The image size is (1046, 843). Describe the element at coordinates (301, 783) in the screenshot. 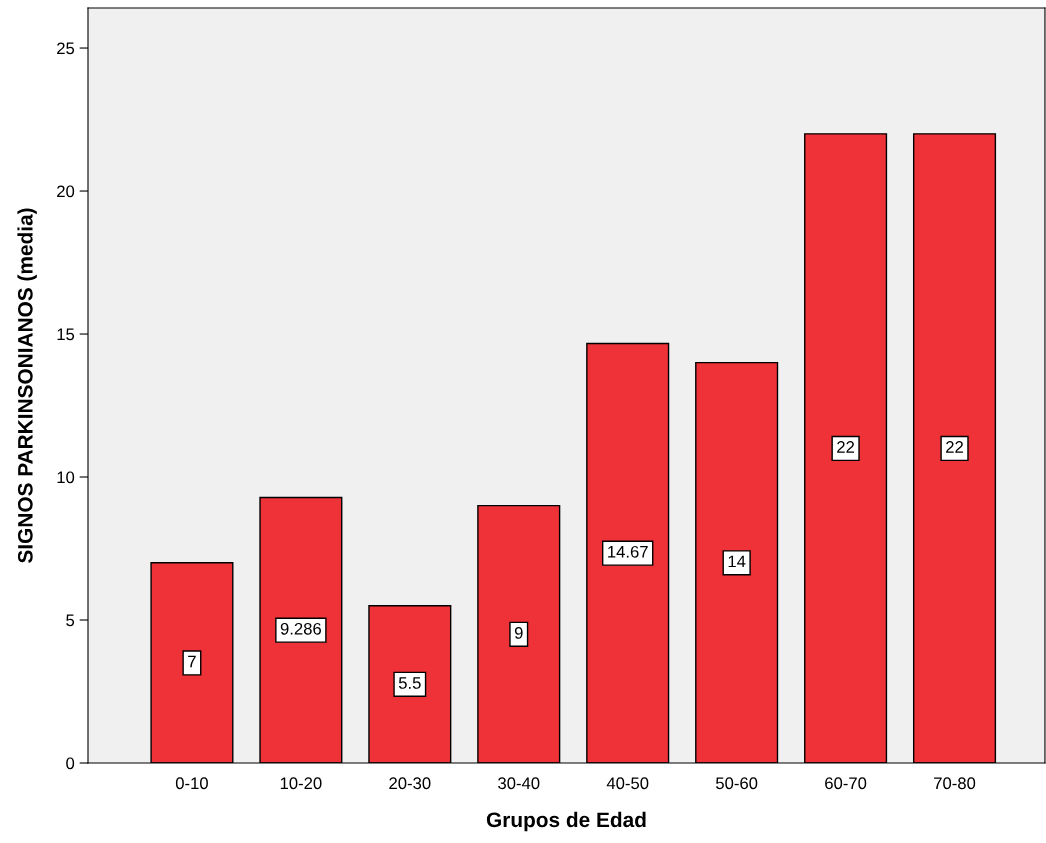

I see `x-tick-label: 10-20` at that location.